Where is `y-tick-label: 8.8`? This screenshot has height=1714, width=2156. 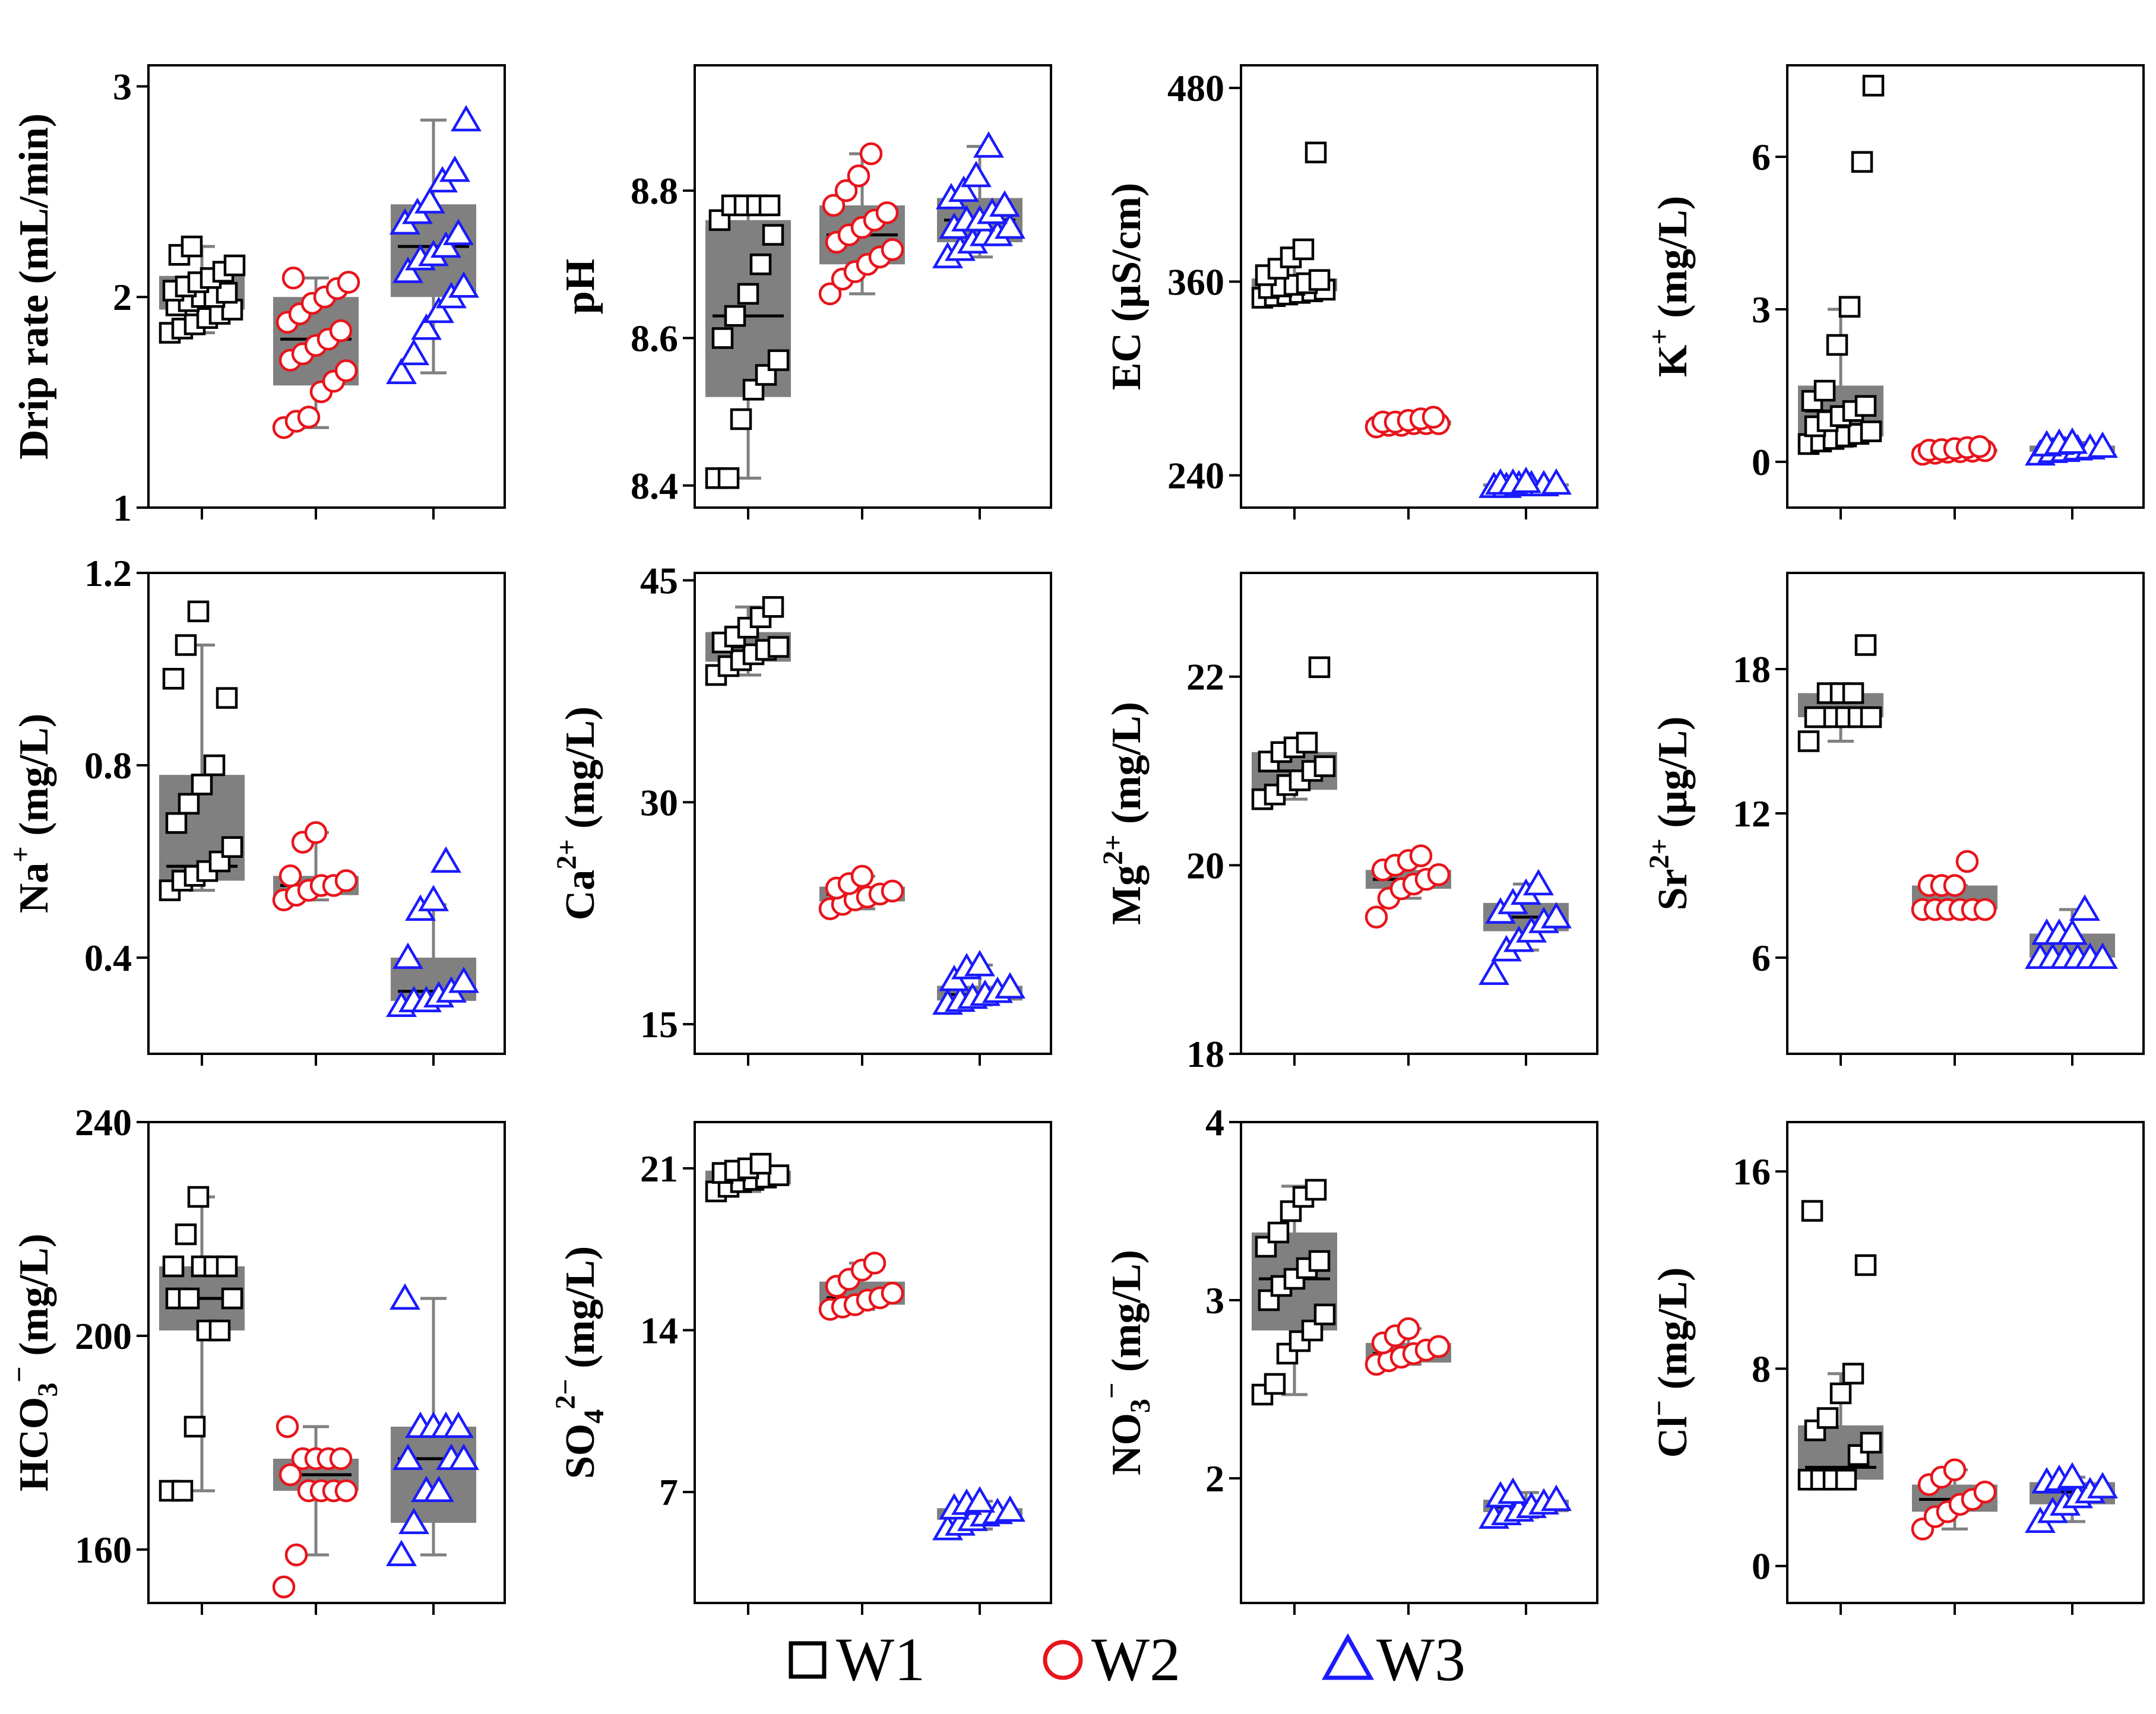
y-tick-label: 8.8 is located at coordinates (654, 191).